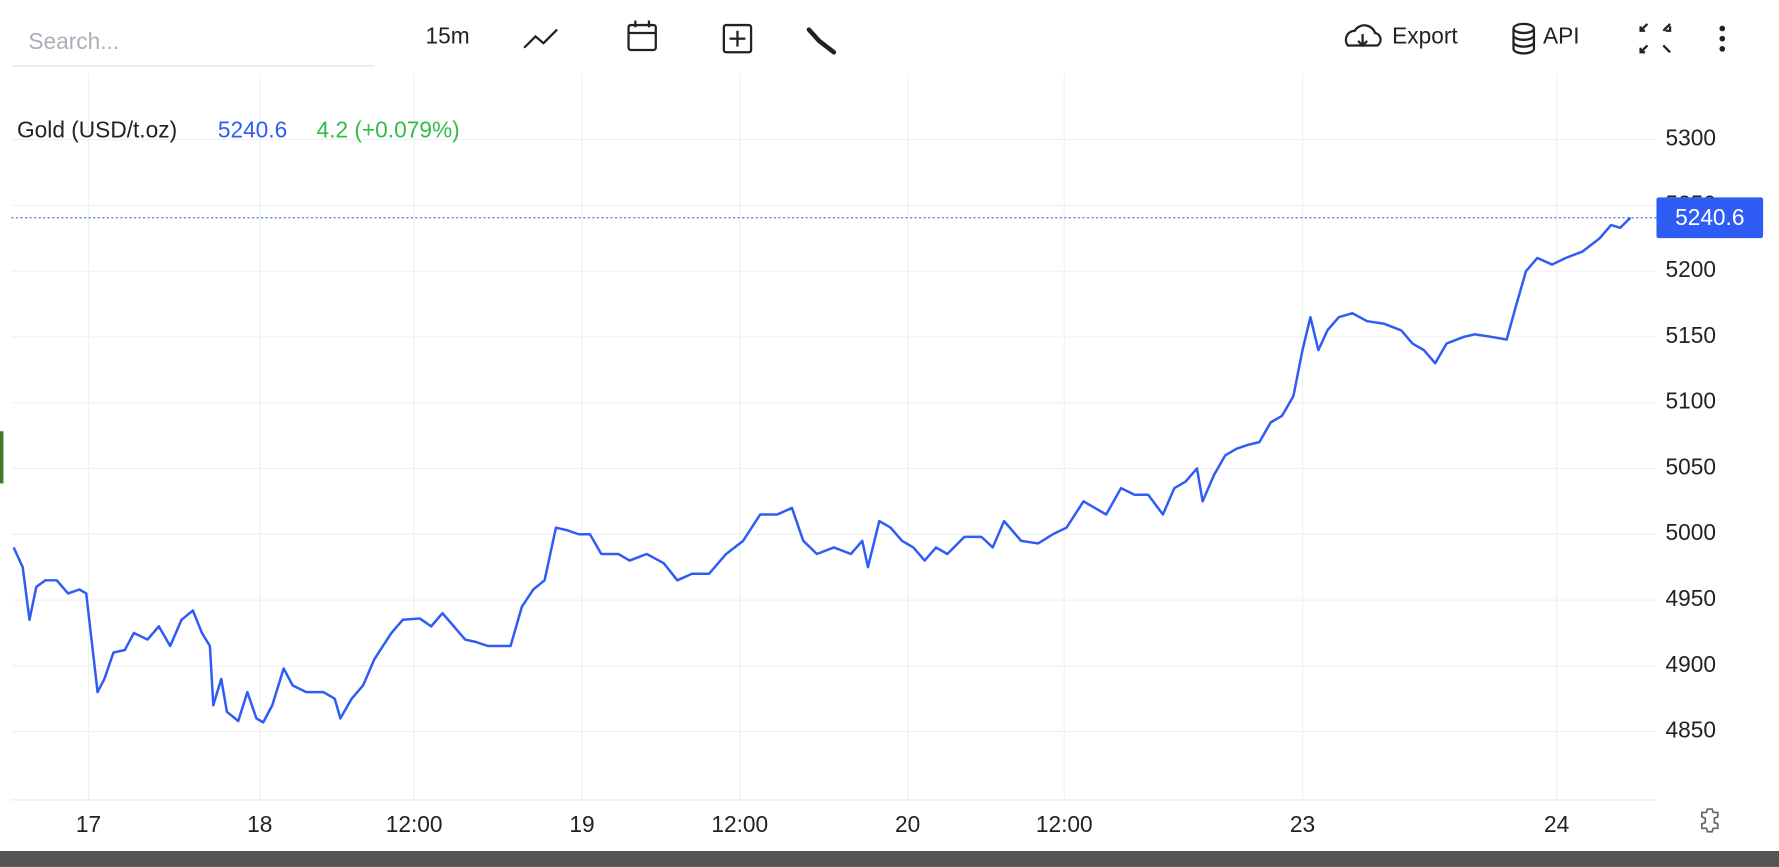 Image resolution: width=1779 pixels, height=867 pixels. Describe the element at coordinates (642, 36) in the screenshot. I see `calendar-icon` at that location.